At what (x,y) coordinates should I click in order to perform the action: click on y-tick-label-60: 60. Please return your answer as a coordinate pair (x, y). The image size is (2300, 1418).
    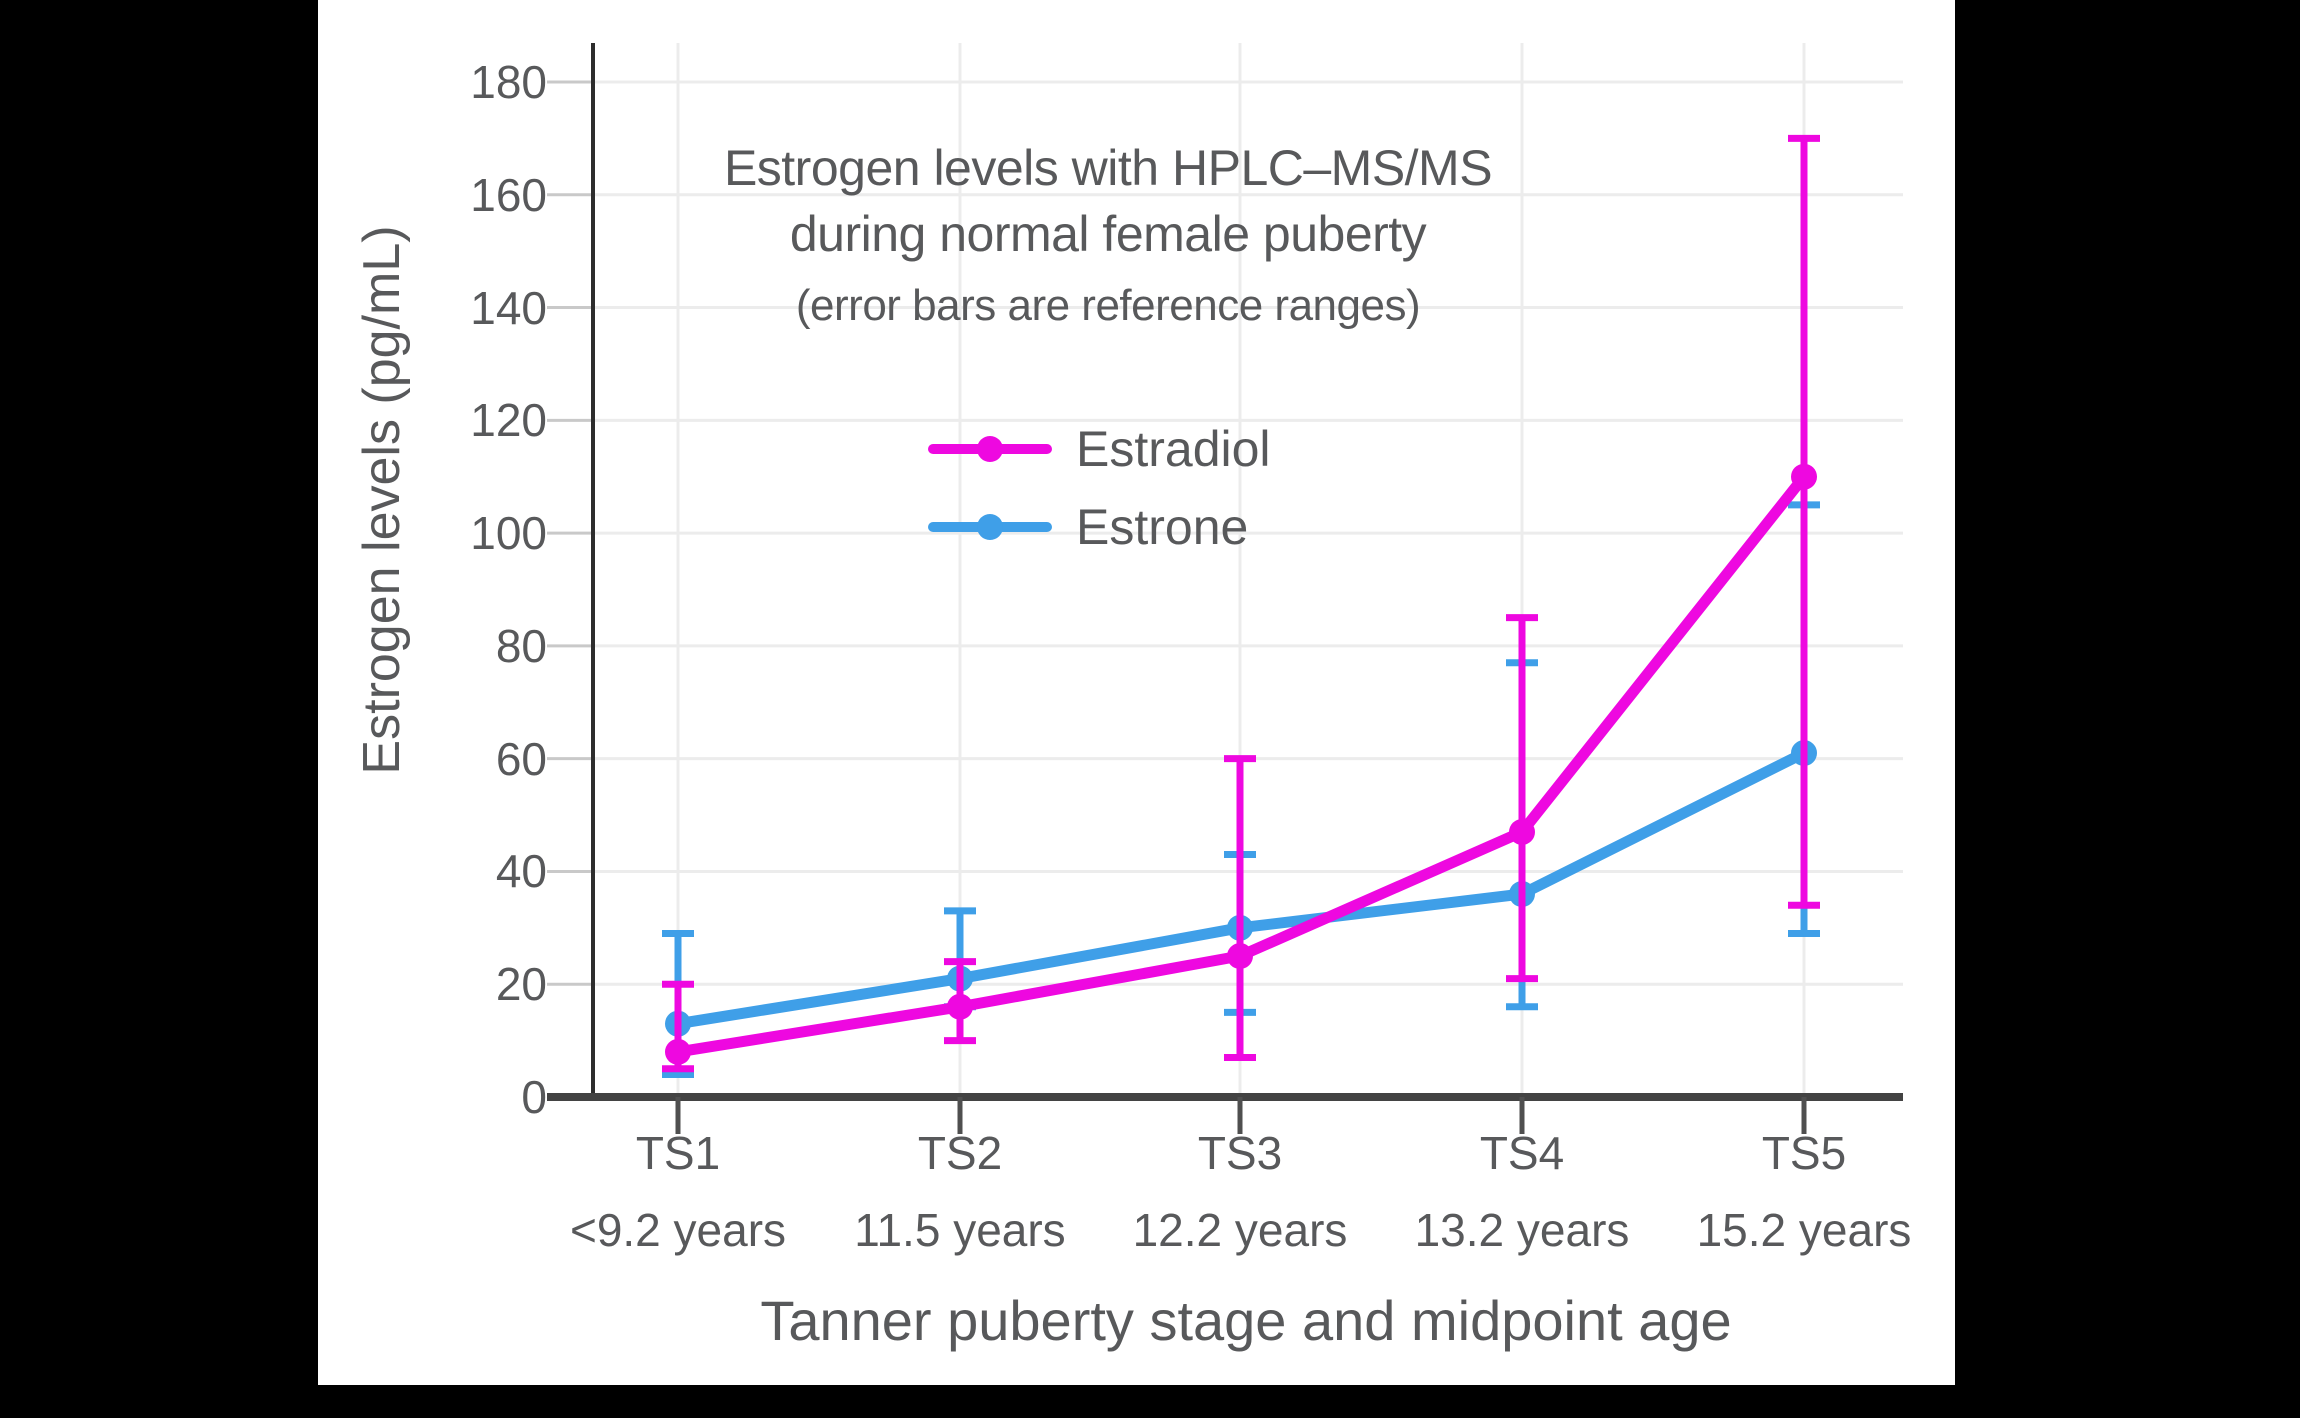
    Looking at the image, I should click on (521, 758).